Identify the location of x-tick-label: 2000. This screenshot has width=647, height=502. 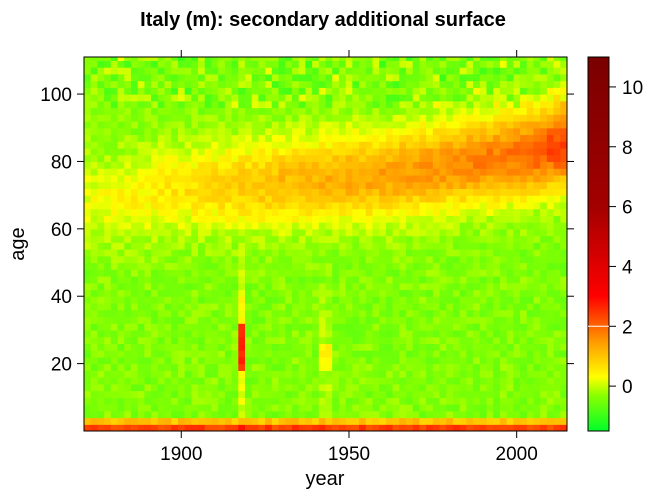
(517, 454).